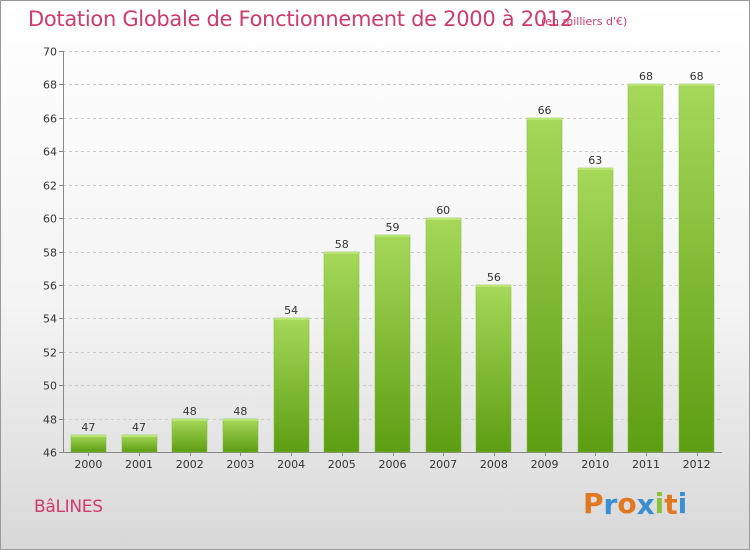 Image resolution: width=750 pixels, height=550 pixels. Describe the element at coordinates (291, 310) in the screenshot. I see `value-label: 54` at that location.